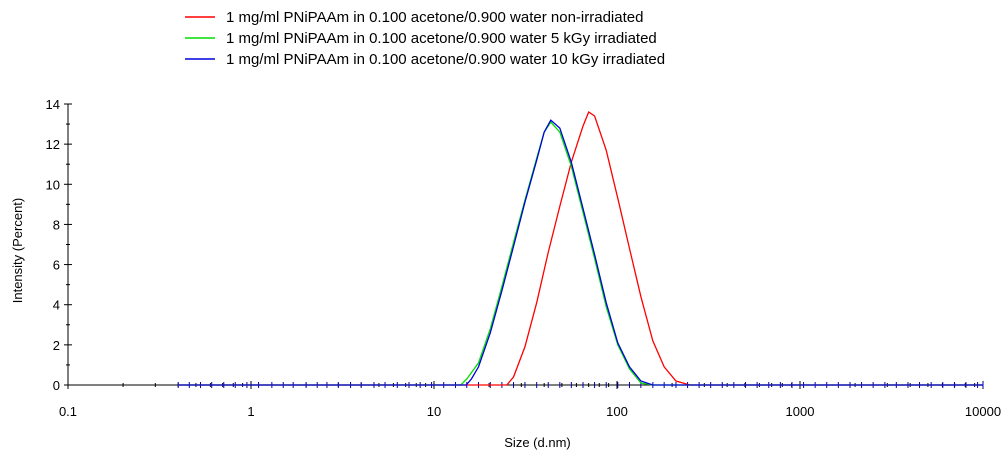  I want to click on x-tick-label: 0.1, so click(68, 411).